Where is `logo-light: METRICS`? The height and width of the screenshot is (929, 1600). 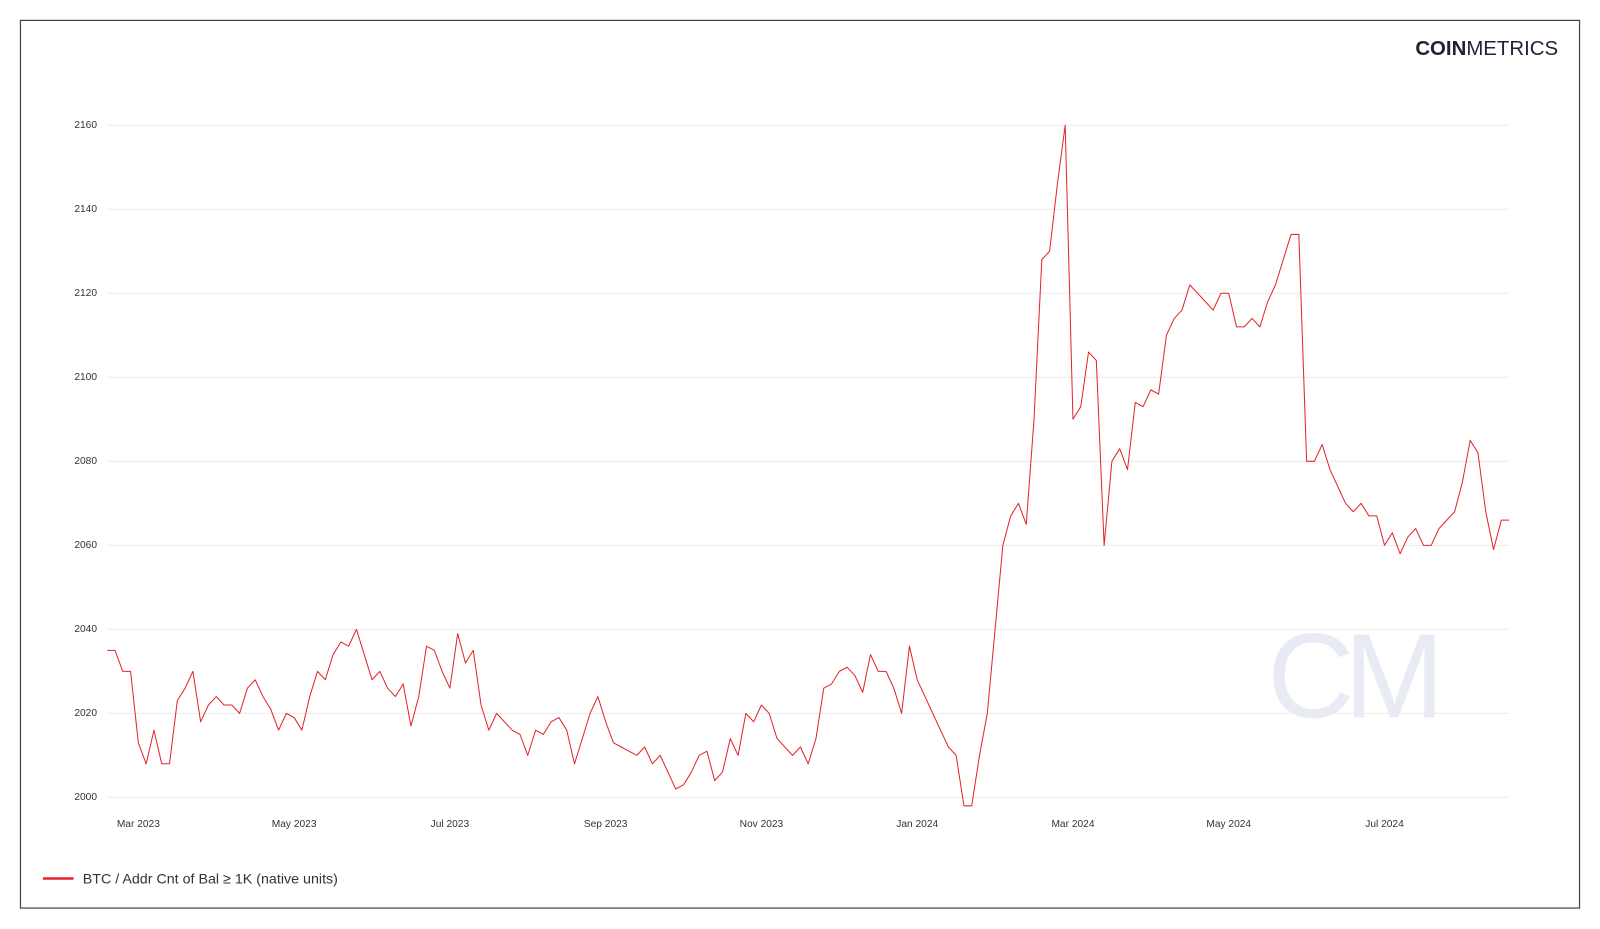 logo-light: METRICS is located at coordinates (1512, 49).